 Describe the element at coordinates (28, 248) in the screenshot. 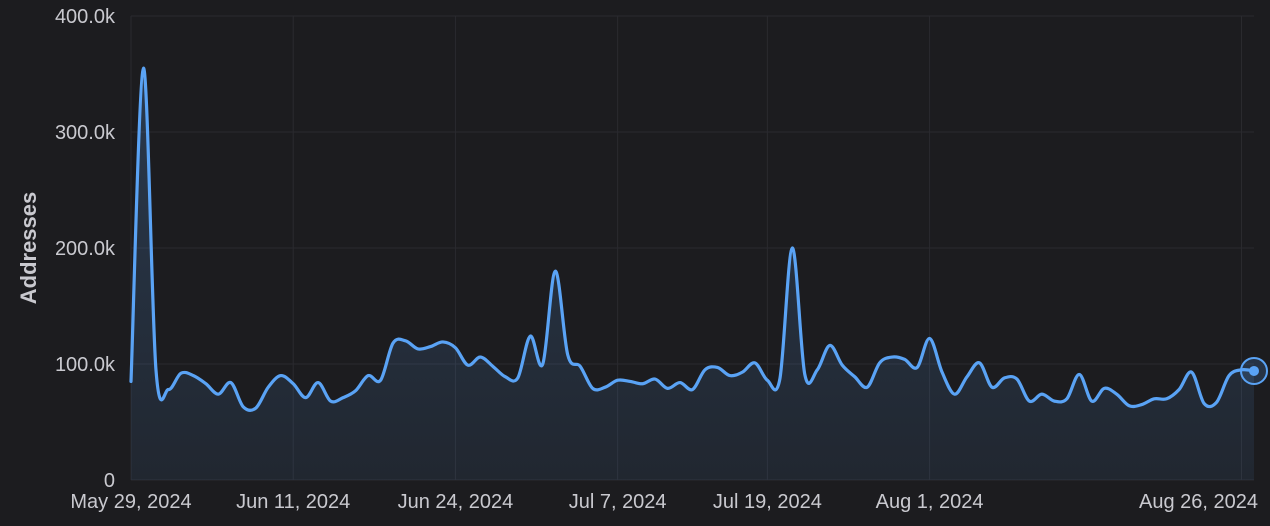

I see `y-axis-title: Addresses` at that location.